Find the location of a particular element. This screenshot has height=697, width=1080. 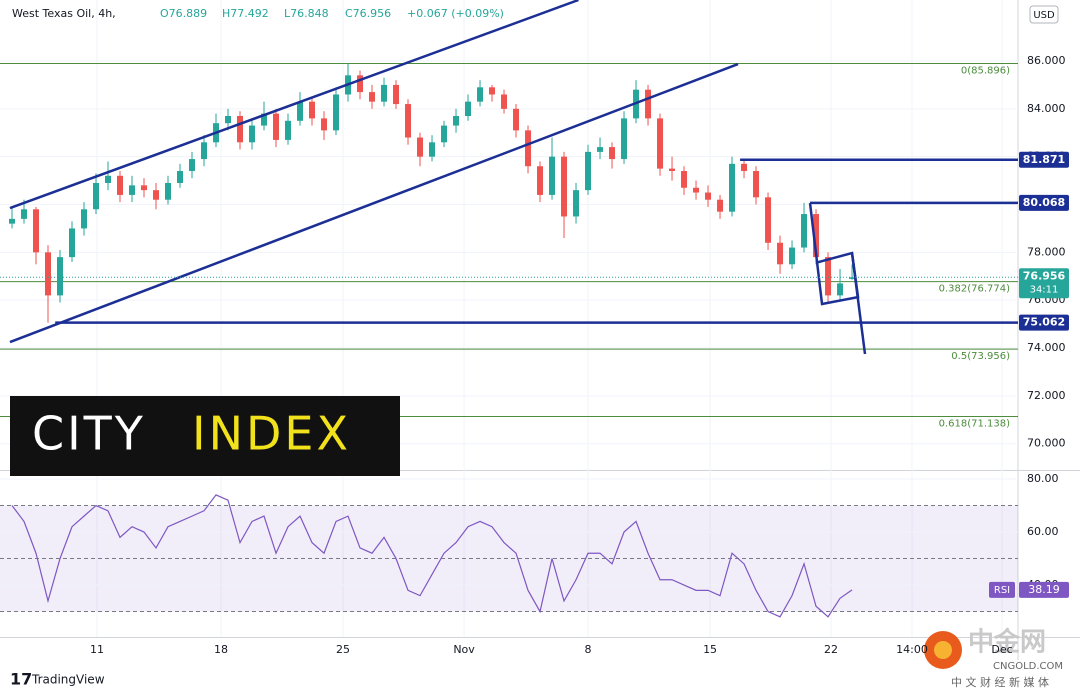

ohlc-high: H77.492 is located at coordinates (245, 13).